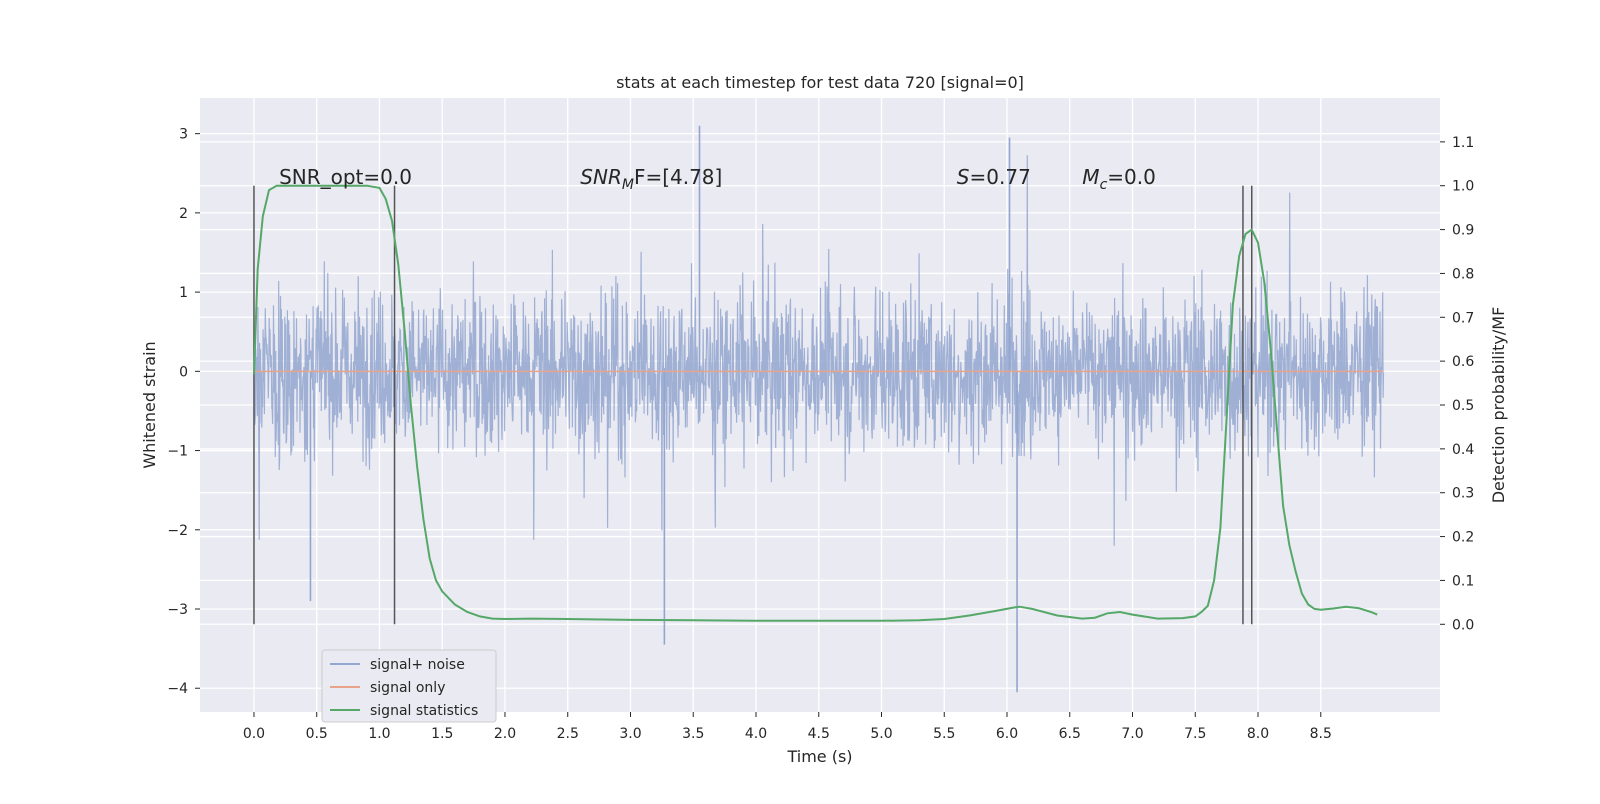 The image size is (1600, 804). What do you see at coordinates (1463, 625) in the screenshot?
I see `y2-tick-label: 0.0` at bounding box center [1463, 625].